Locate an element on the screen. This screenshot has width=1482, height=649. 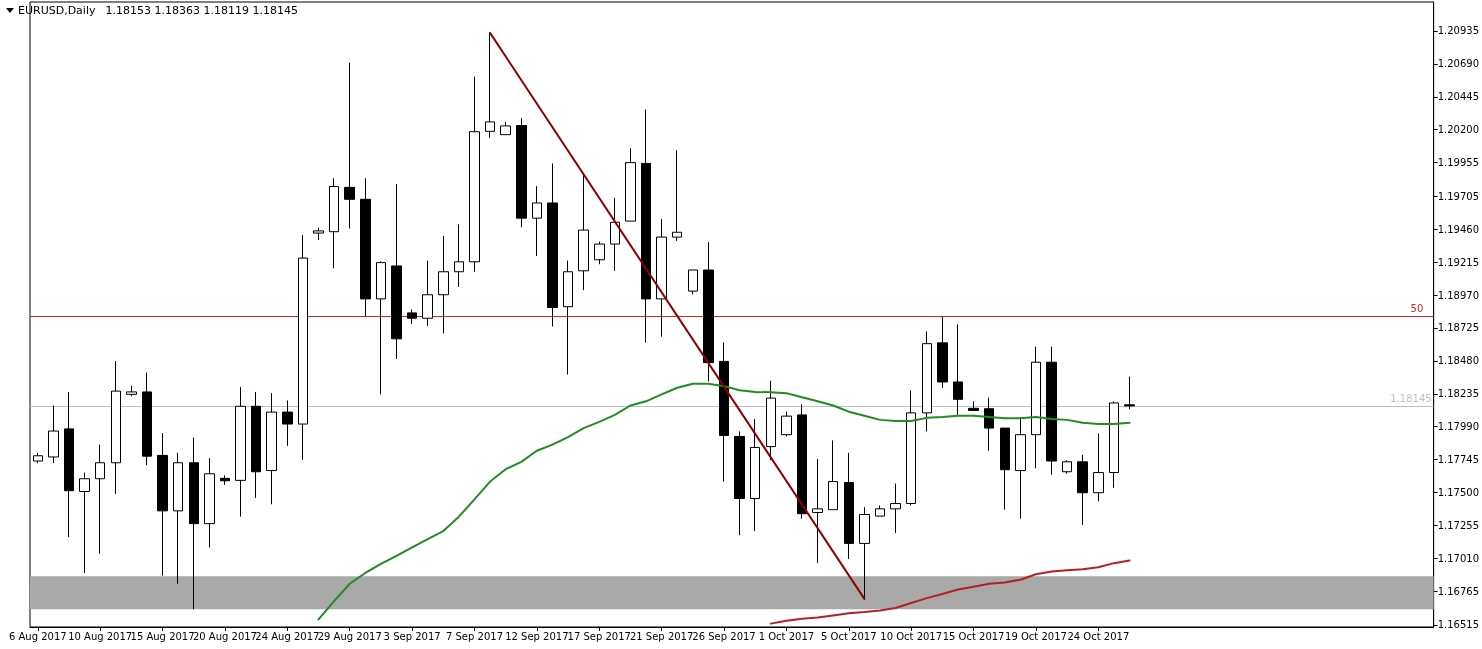
y-tick-label: 1.20445 is located at coordinates (1458, 97).